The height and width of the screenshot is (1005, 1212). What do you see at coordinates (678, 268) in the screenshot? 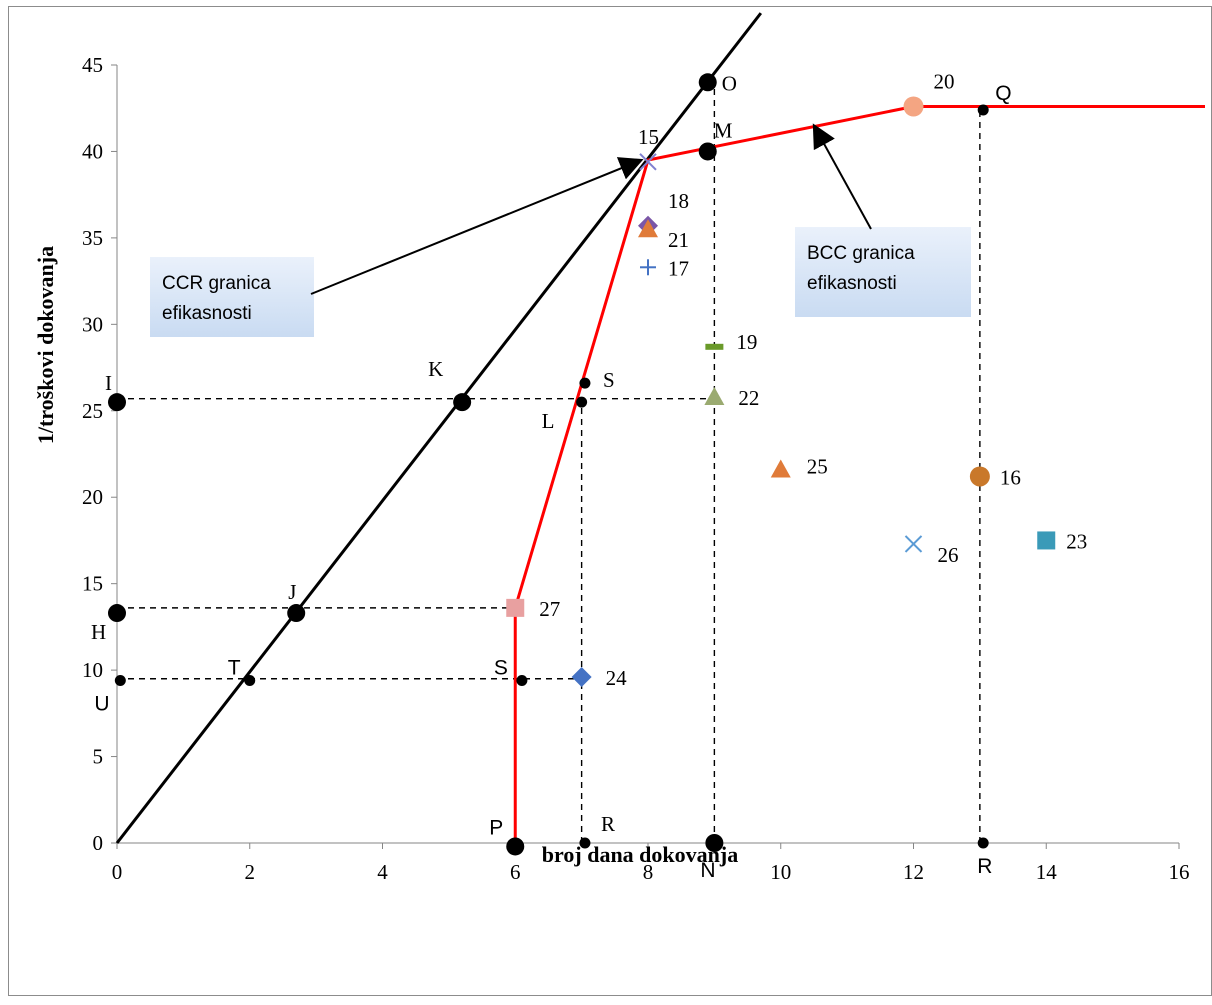
I see `dmu-label-17: 17` at bounding box center [678, 268].